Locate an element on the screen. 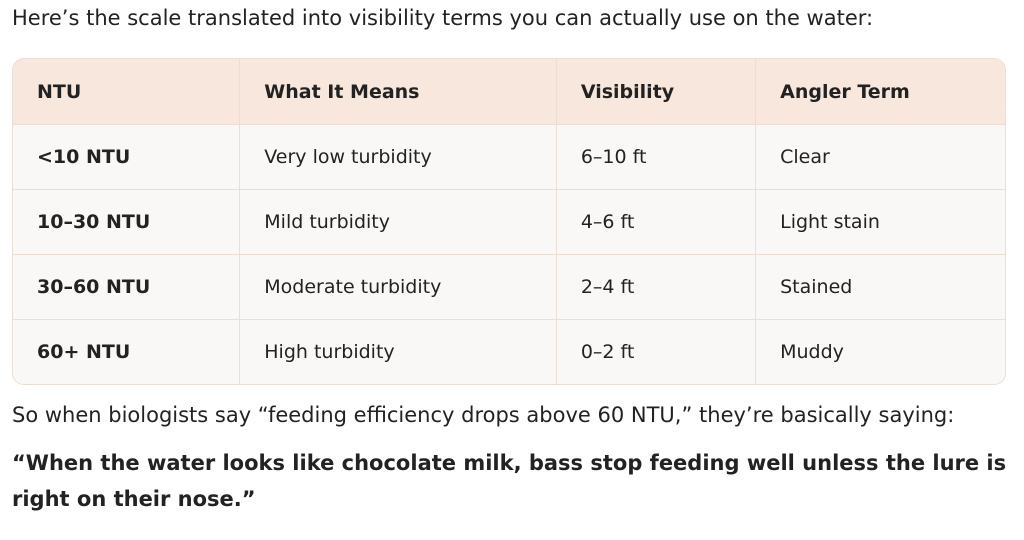 The height and width of the screenshot is (540, 1024). table-cell: 10–30 NTU is located at coordinates (127, 222).